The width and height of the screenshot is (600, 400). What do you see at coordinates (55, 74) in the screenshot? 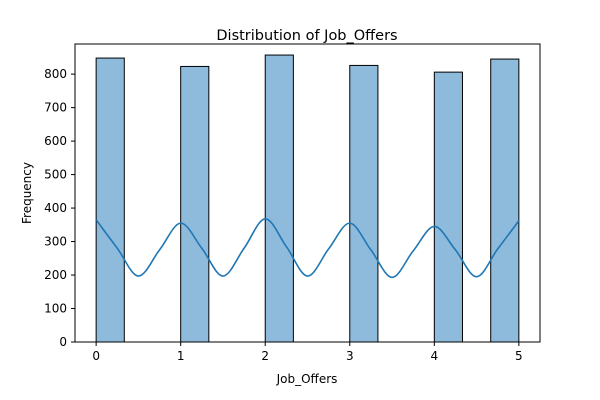
I see `y-tick-label: 800` at bounding box center [55, 74].